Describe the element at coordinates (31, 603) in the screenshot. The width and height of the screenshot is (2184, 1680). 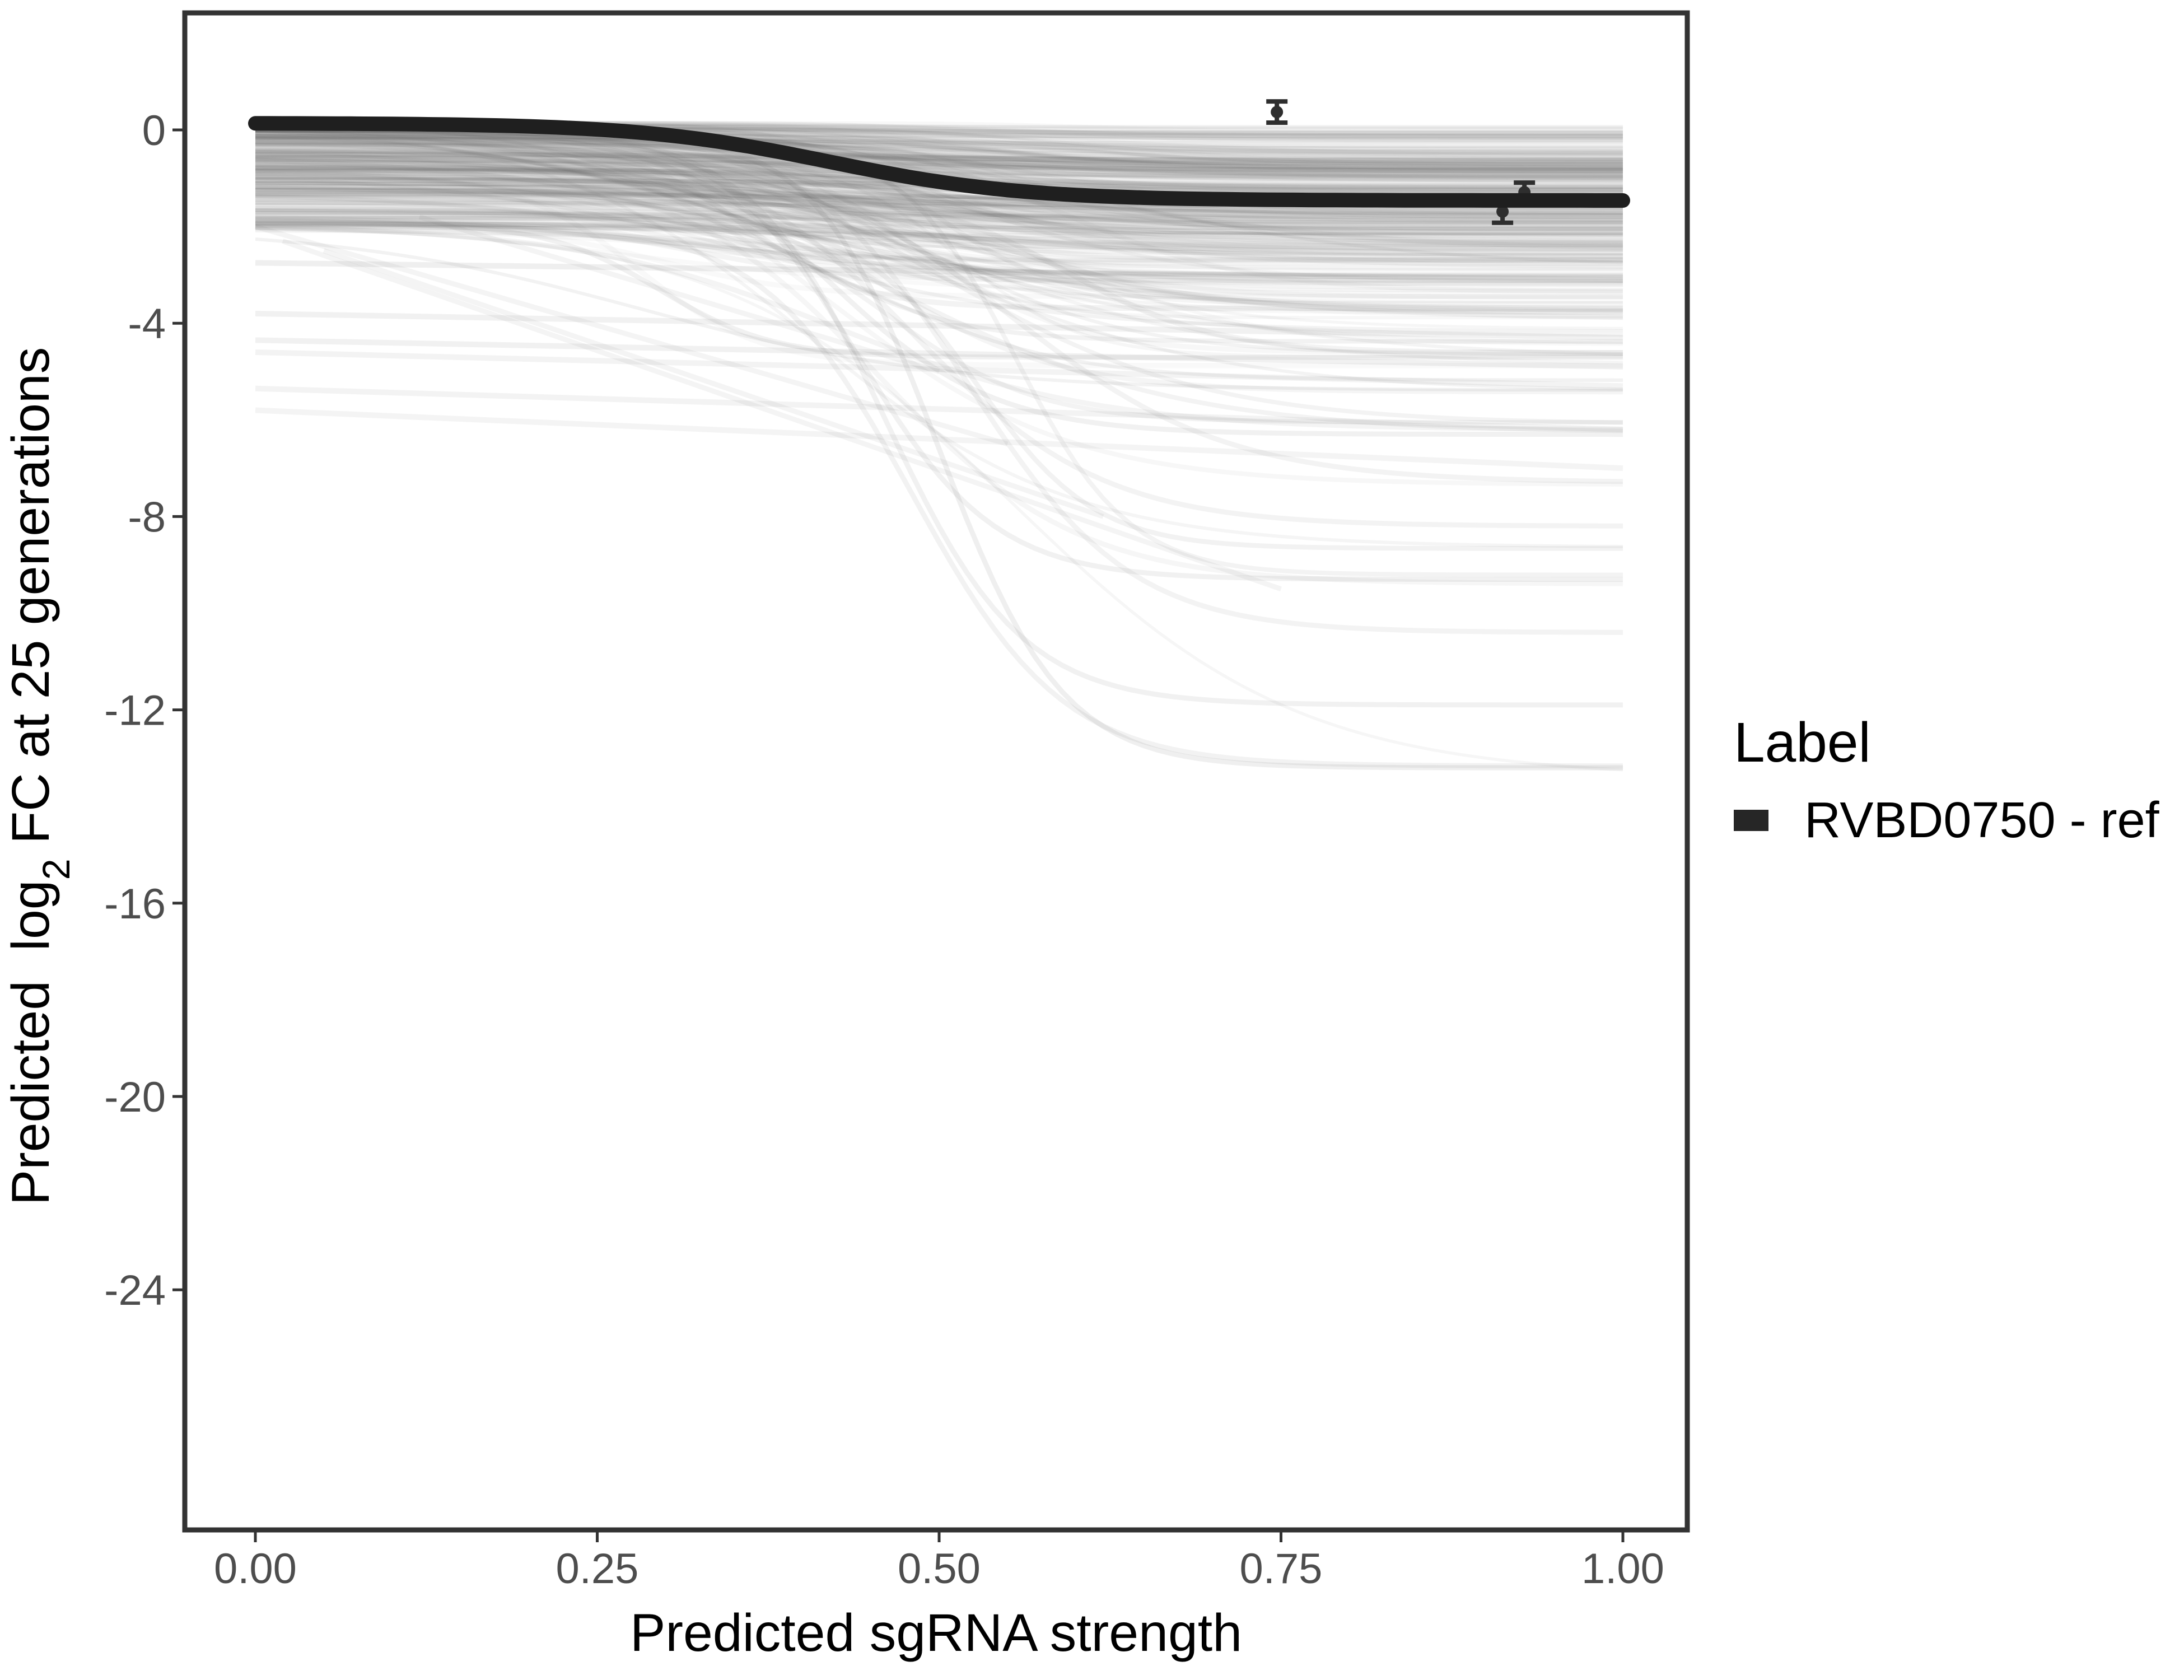
I see `y-axis-title-post: FC at 25 generations` at that location.